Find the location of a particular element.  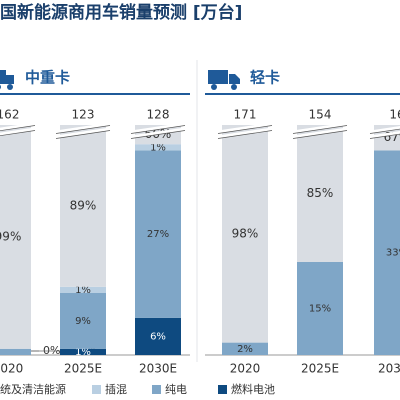

value-label: 15% is located at coordinates (320, 309).